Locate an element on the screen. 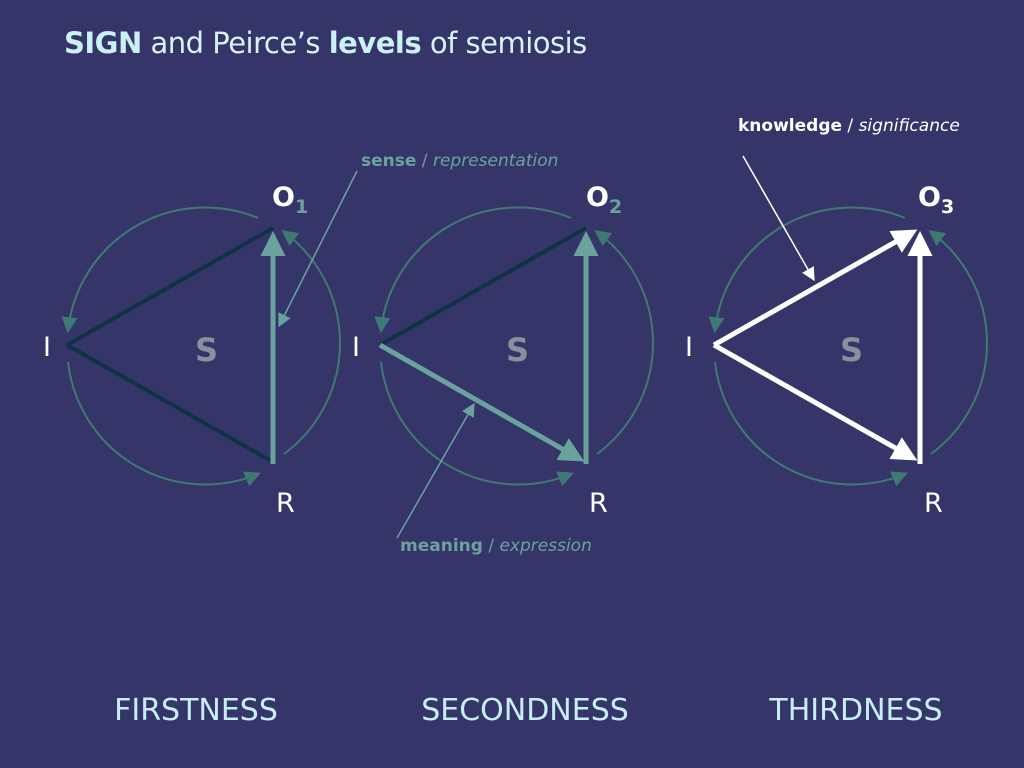  annotation-sense: sense / representation is located at coordinates (418, 239).